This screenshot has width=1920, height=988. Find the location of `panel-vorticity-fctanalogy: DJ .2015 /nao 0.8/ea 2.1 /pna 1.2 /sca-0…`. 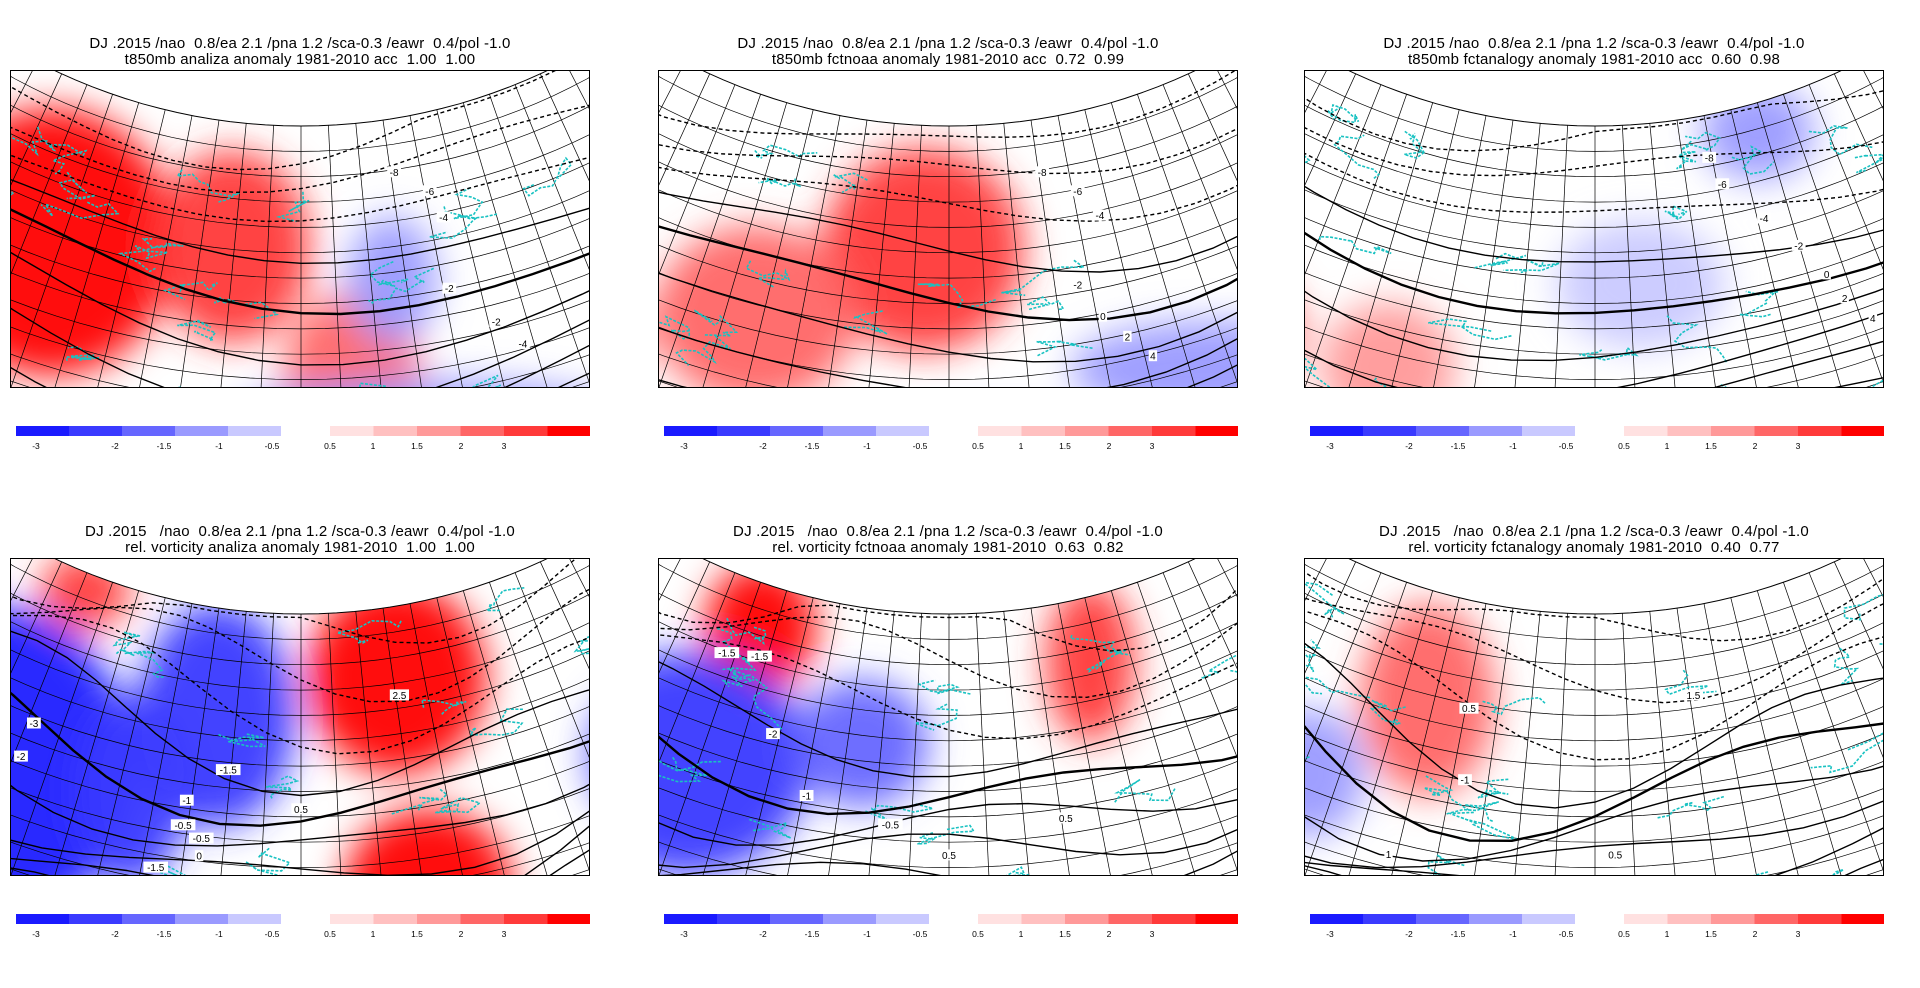

panel-vorticity-fctanalogy: DJ .2015 /nao 0.8/ea 2.1 /pna 1.2 /sca-0… is located at coordinates (1594, 754).